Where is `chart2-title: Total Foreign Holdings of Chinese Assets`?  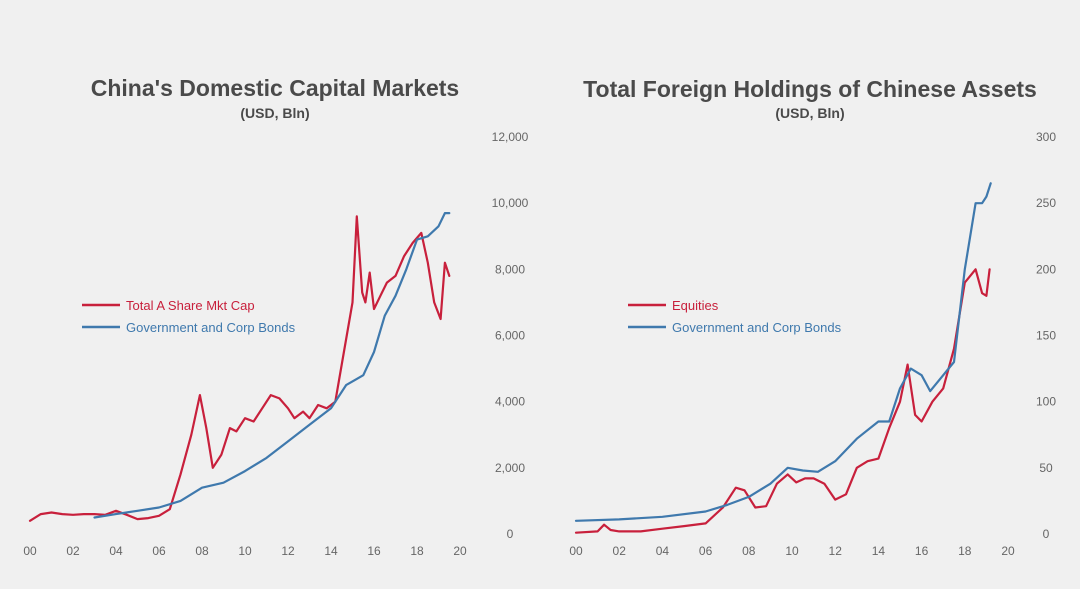
chart2-title: Total Foreign Holdings of Chinese Assets is located at coordinates (810, 89).